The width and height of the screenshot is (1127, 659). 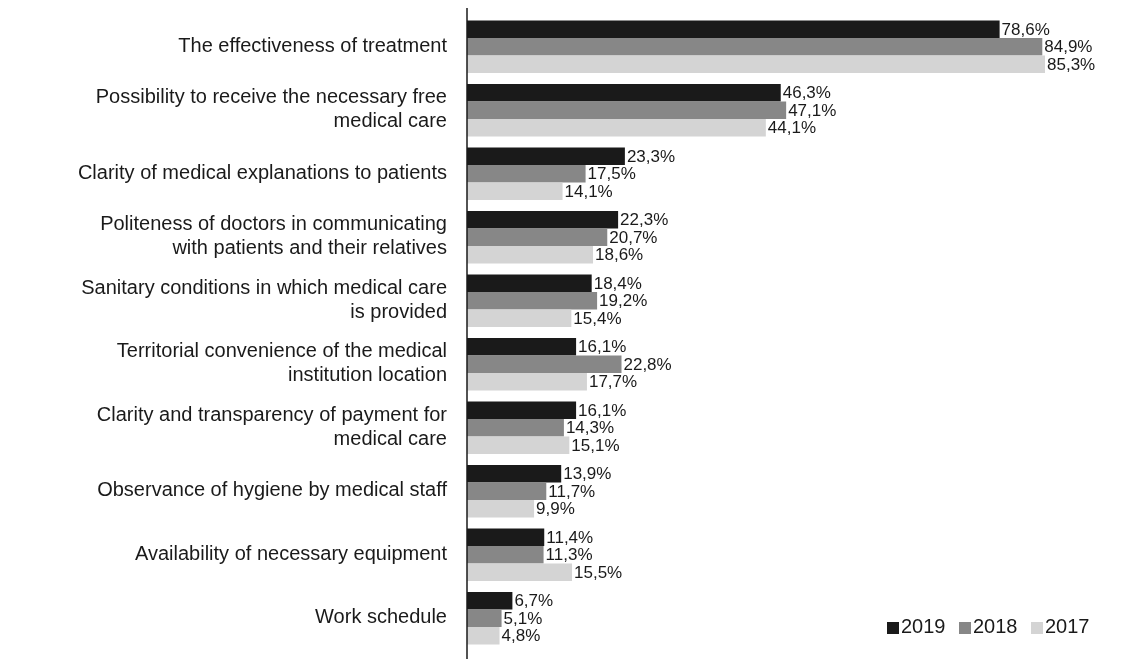 What do you see at coordinates (597, 318) in the screenshot?
I see `data-label: 15,4%` at bounding box center [597, 318].